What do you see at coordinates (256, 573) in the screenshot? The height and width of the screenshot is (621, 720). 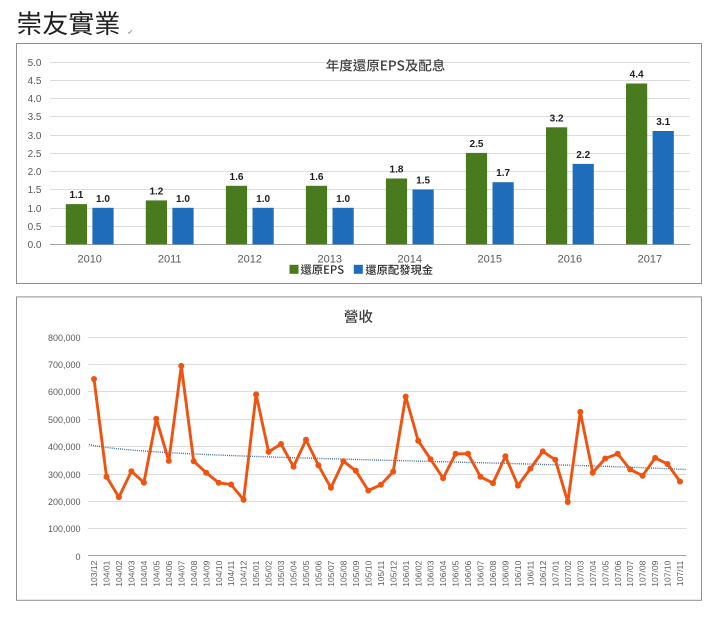 I see `svg-text: 105/01` at bounding box center [256, 573].